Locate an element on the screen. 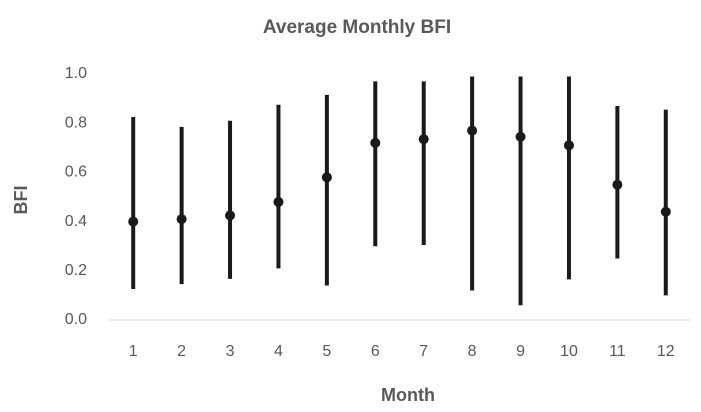  x-tick-label: 9 is located at coordinates (520, 351).